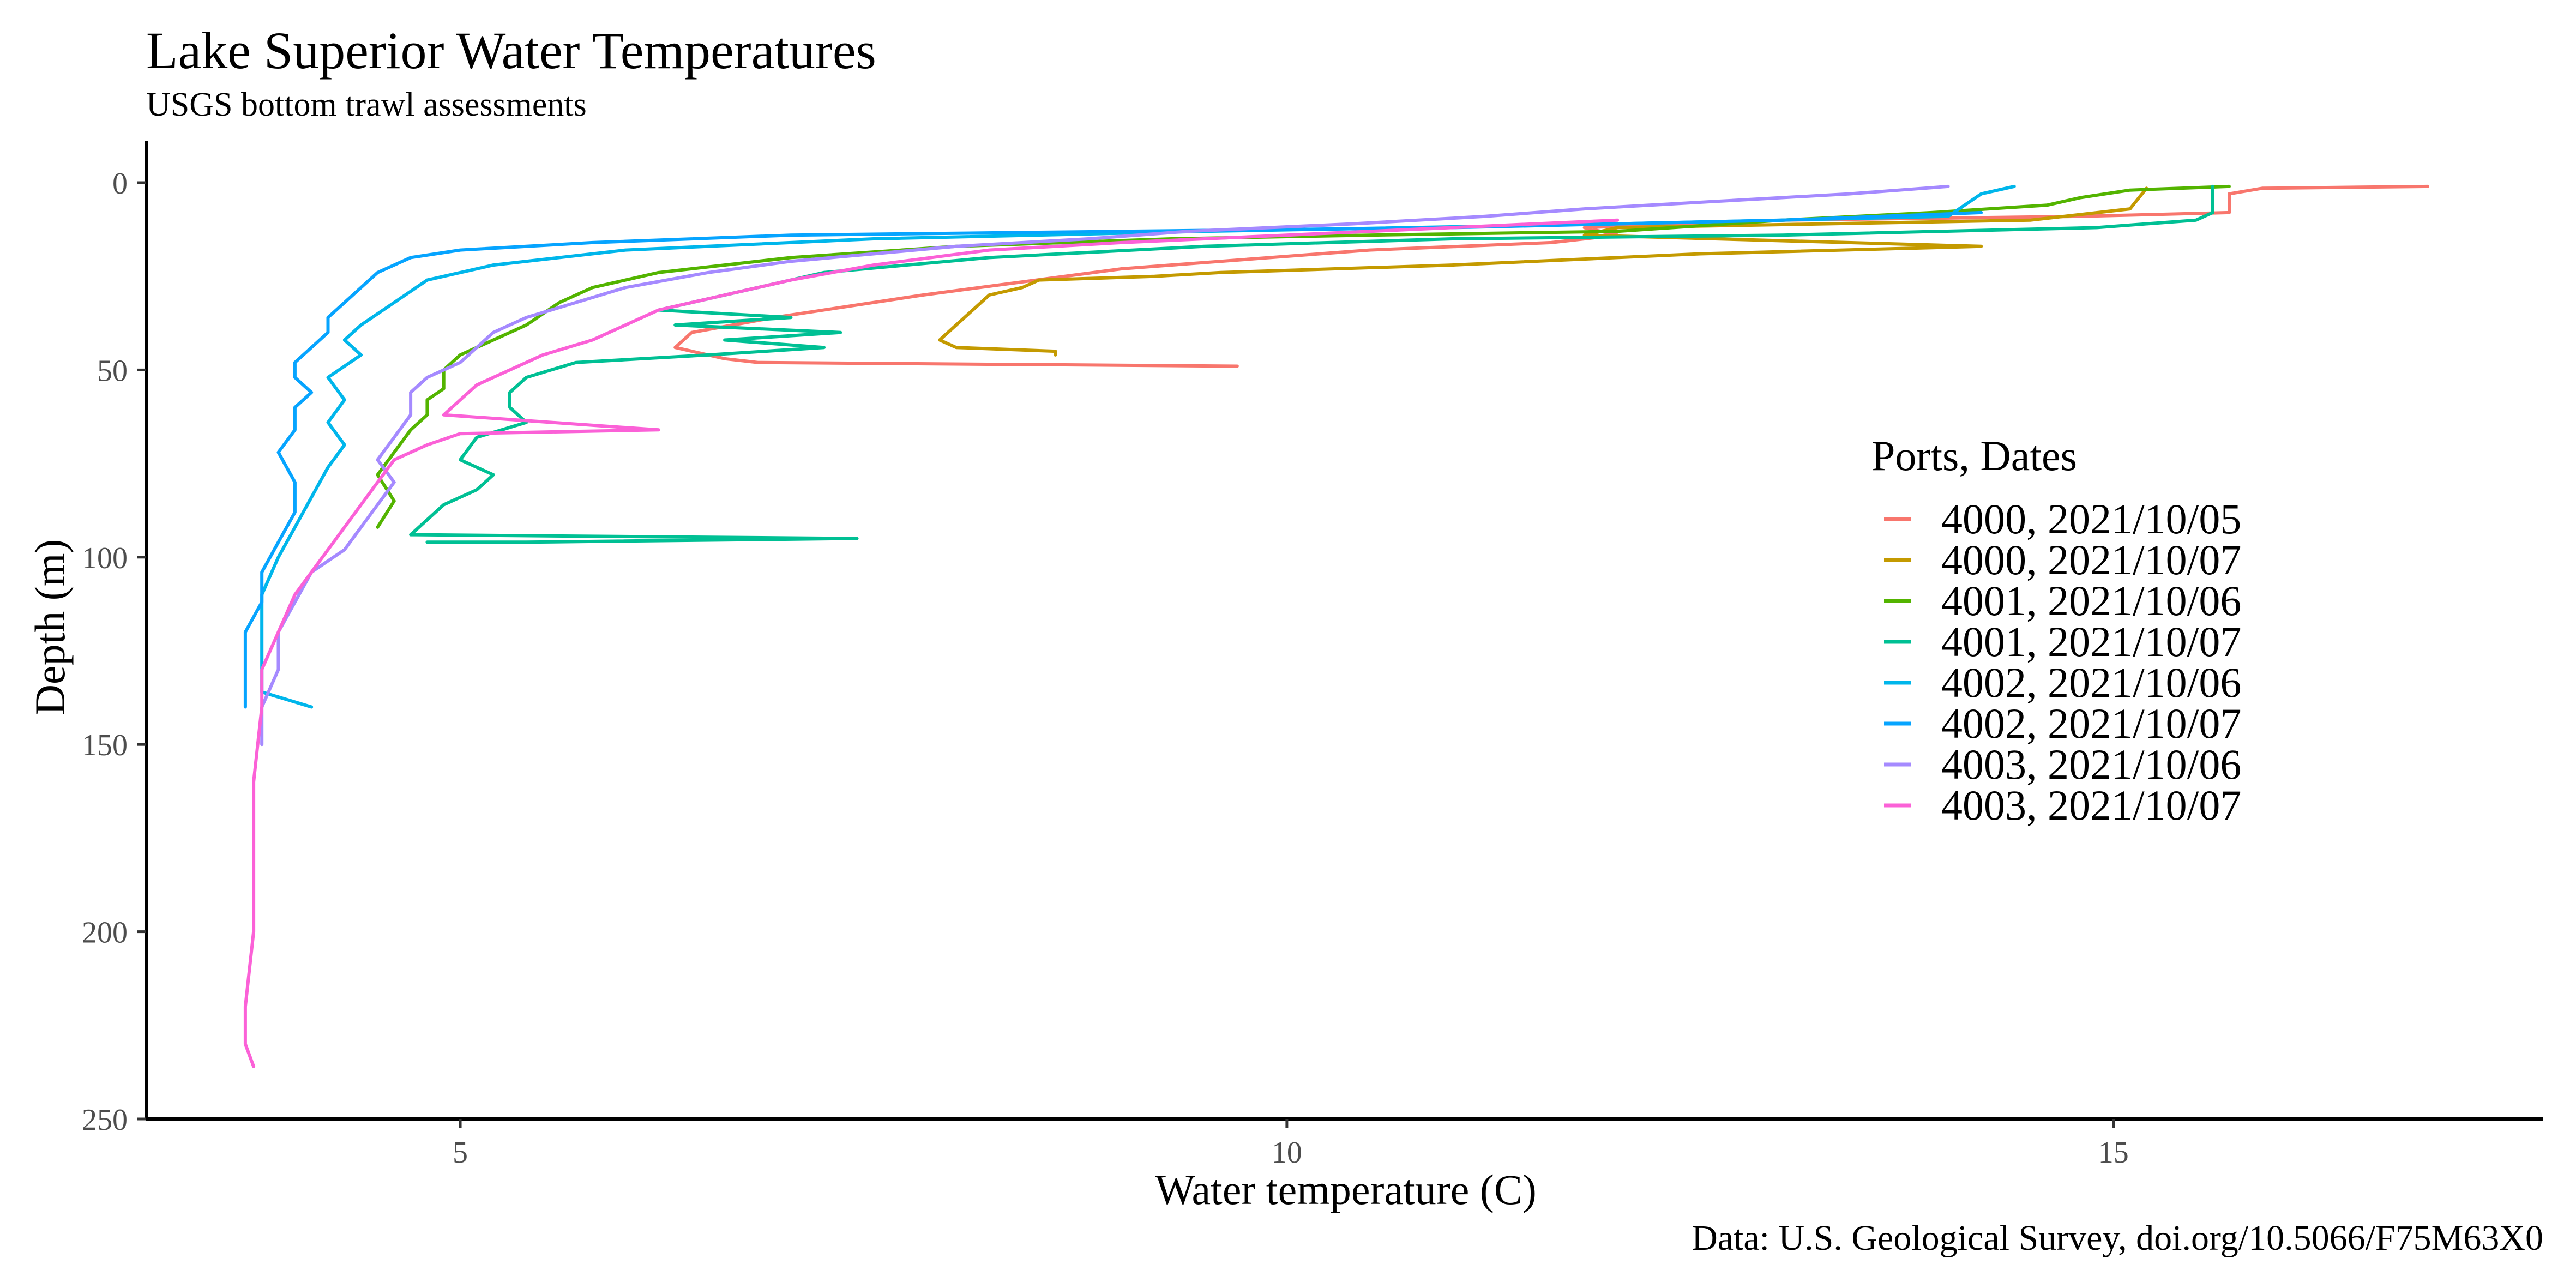 This screenshot has height=1288, width=2576. Describe the element at coordinates (366, 104) in the screenshot. I see `chart-subtitle: USGS bottom trawl assessments` at that location.